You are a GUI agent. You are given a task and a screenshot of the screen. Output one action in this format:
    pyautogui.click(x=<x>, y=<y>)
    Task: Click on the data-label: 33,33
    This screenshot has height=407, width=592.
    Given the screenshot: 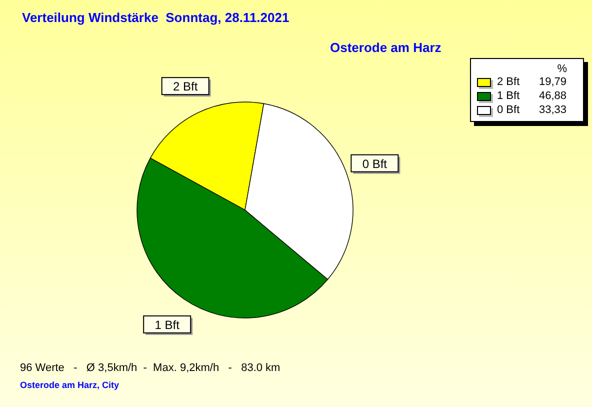 What is the action you would take?
    pyautogui.click(x=553, y=110)
    